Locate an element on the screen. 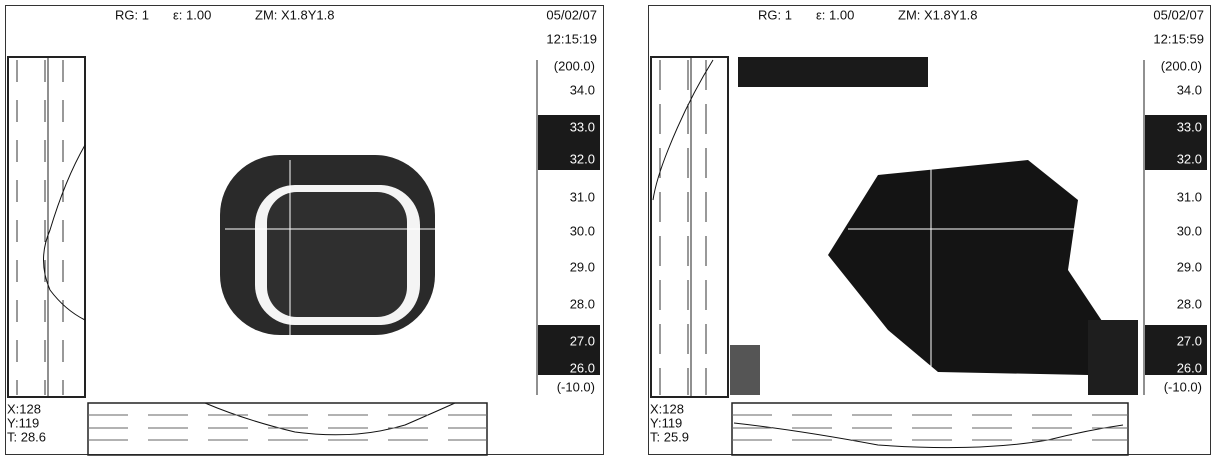  blob-top is located at coordinates (833, 72).